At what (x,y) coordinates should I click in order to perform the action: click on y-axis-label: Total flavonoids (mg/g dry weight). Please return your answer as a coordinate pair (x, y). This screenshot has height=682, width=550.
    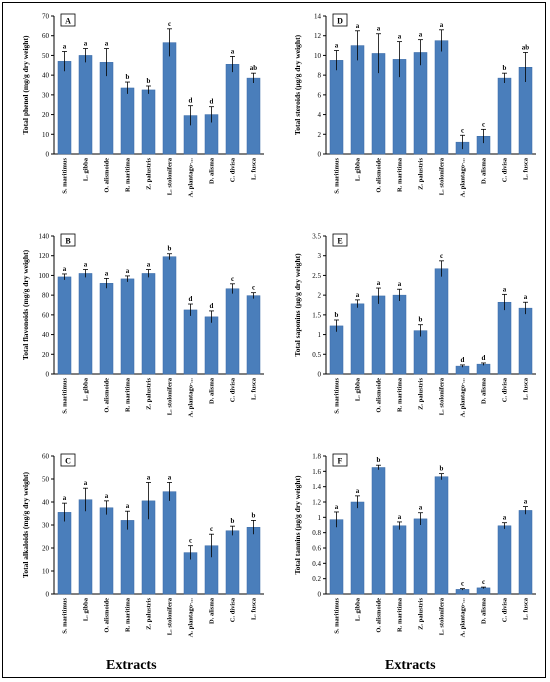
    Looking at the image, I should click on (25, 304).